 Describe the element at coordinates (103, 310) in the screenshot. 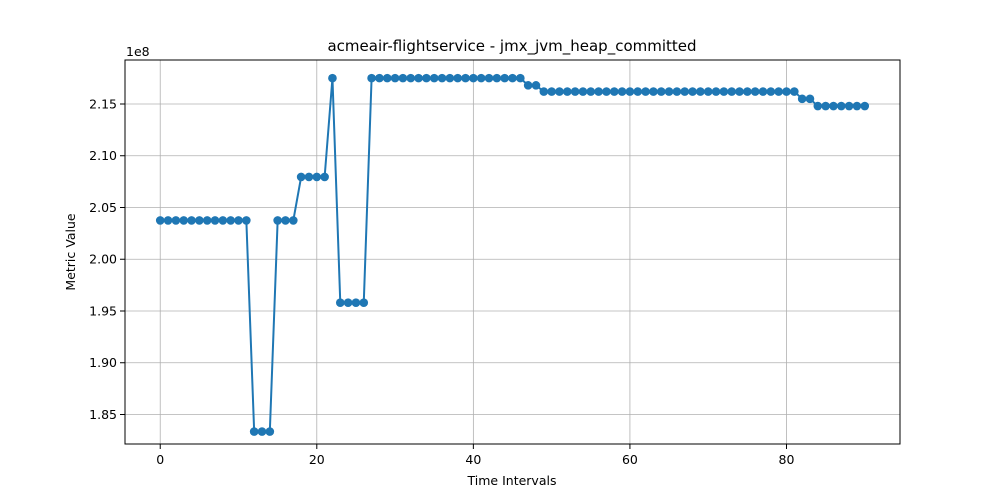

I see `y-tick-label: 1.95` at that location.